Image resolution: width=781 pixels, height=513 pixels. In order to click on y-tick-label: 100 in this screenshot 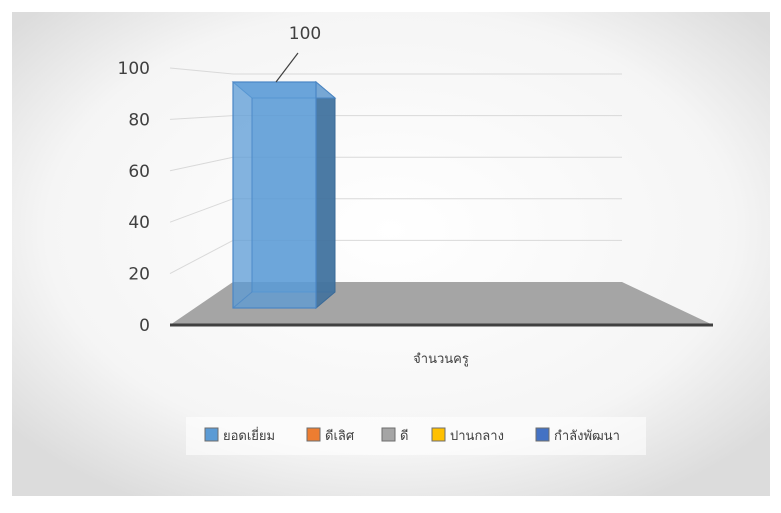, I will do `click(134, 69)`.